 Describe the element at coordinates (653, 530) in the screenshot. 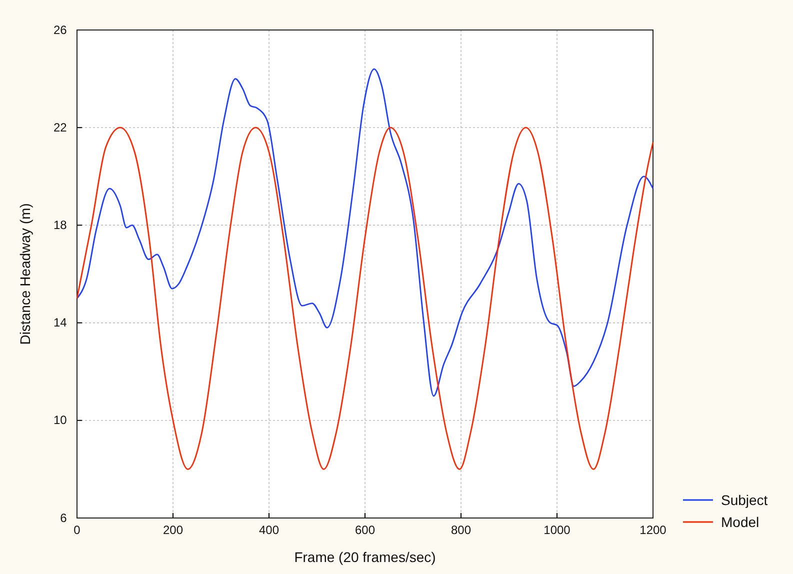

I see `x-tick-label: 1200` at that location.